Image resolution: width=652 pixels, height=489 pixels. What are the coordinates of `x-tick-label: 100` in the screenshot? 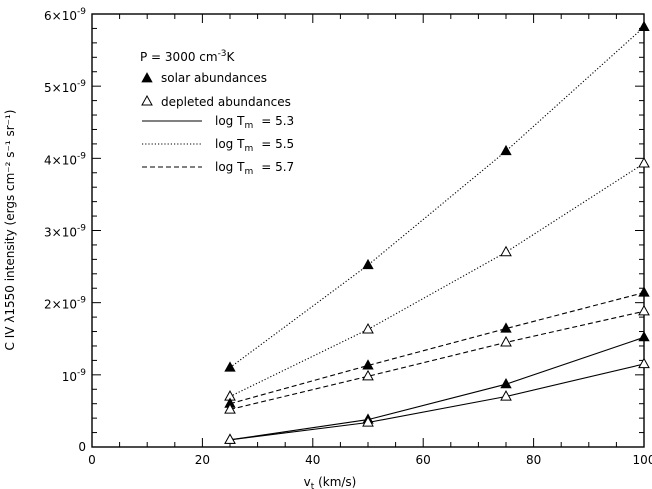 It's located at (642, 460).